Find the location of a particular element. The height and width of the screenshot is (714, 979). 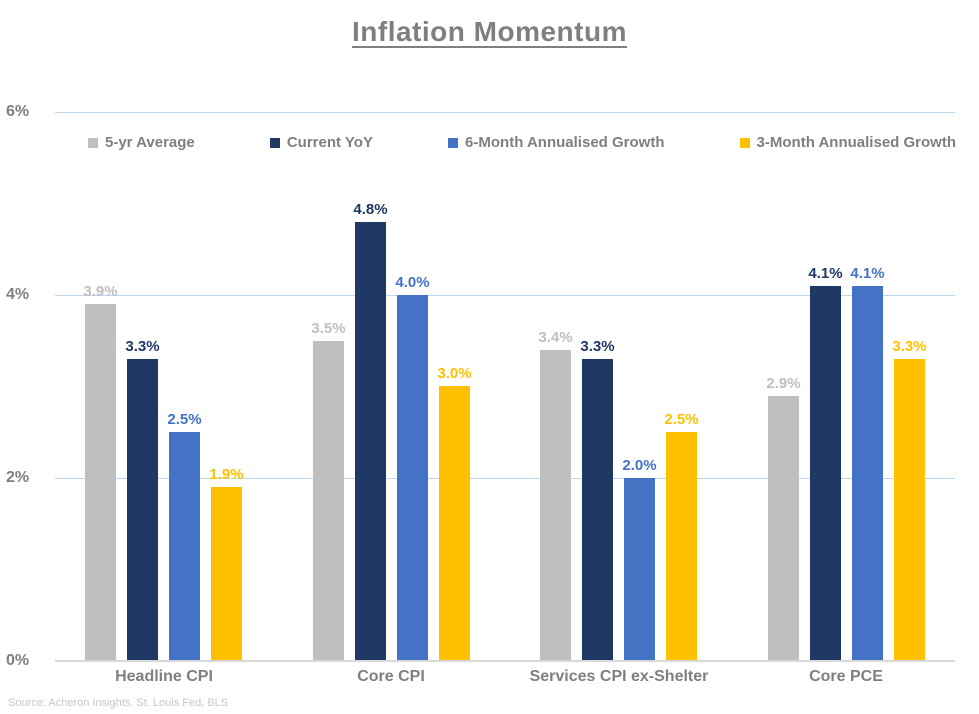

bar-value-label: 2.0% is located at coordinates (639, 465).